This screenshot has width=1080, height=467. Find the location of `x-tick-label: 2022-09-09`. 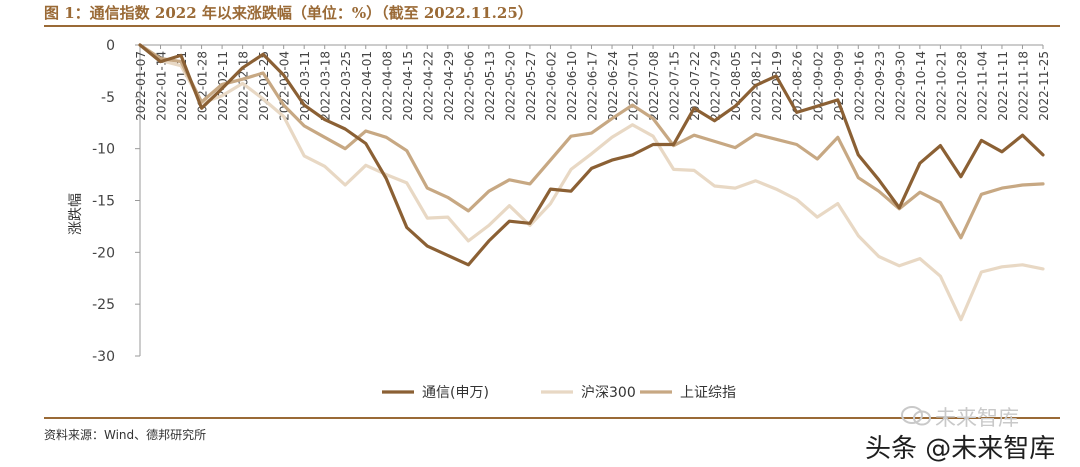

x-tick-label: 2022-09-09 is located at coordinates (839, 86).